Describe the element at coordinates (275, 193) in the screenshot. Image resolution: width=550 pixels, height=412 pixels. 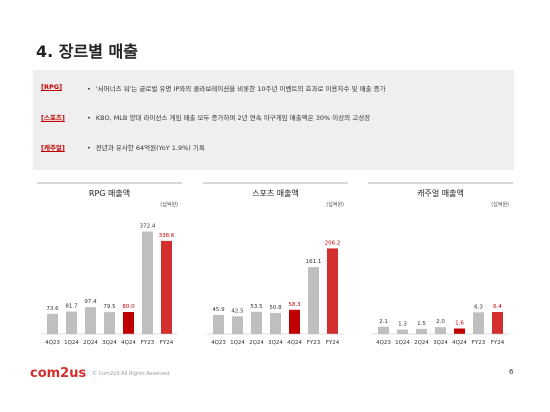
I see `chart-title: 스포츠 매출액` at that location.